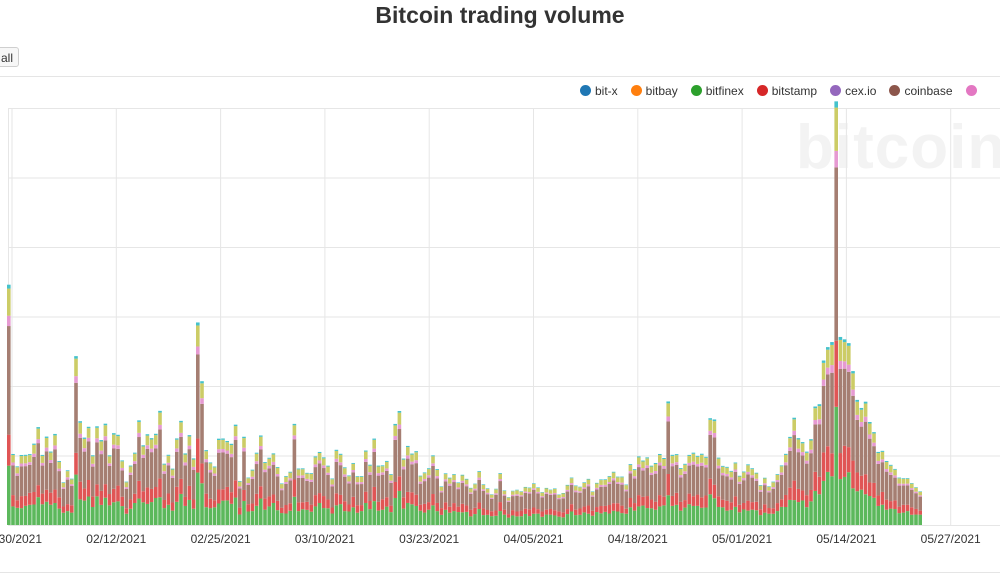 This screenshot has height=577, width=1000. Describe the element at coordinates (853, 91) in the screenshot. I see `legend-item-cex.io: cex.io` at that location.